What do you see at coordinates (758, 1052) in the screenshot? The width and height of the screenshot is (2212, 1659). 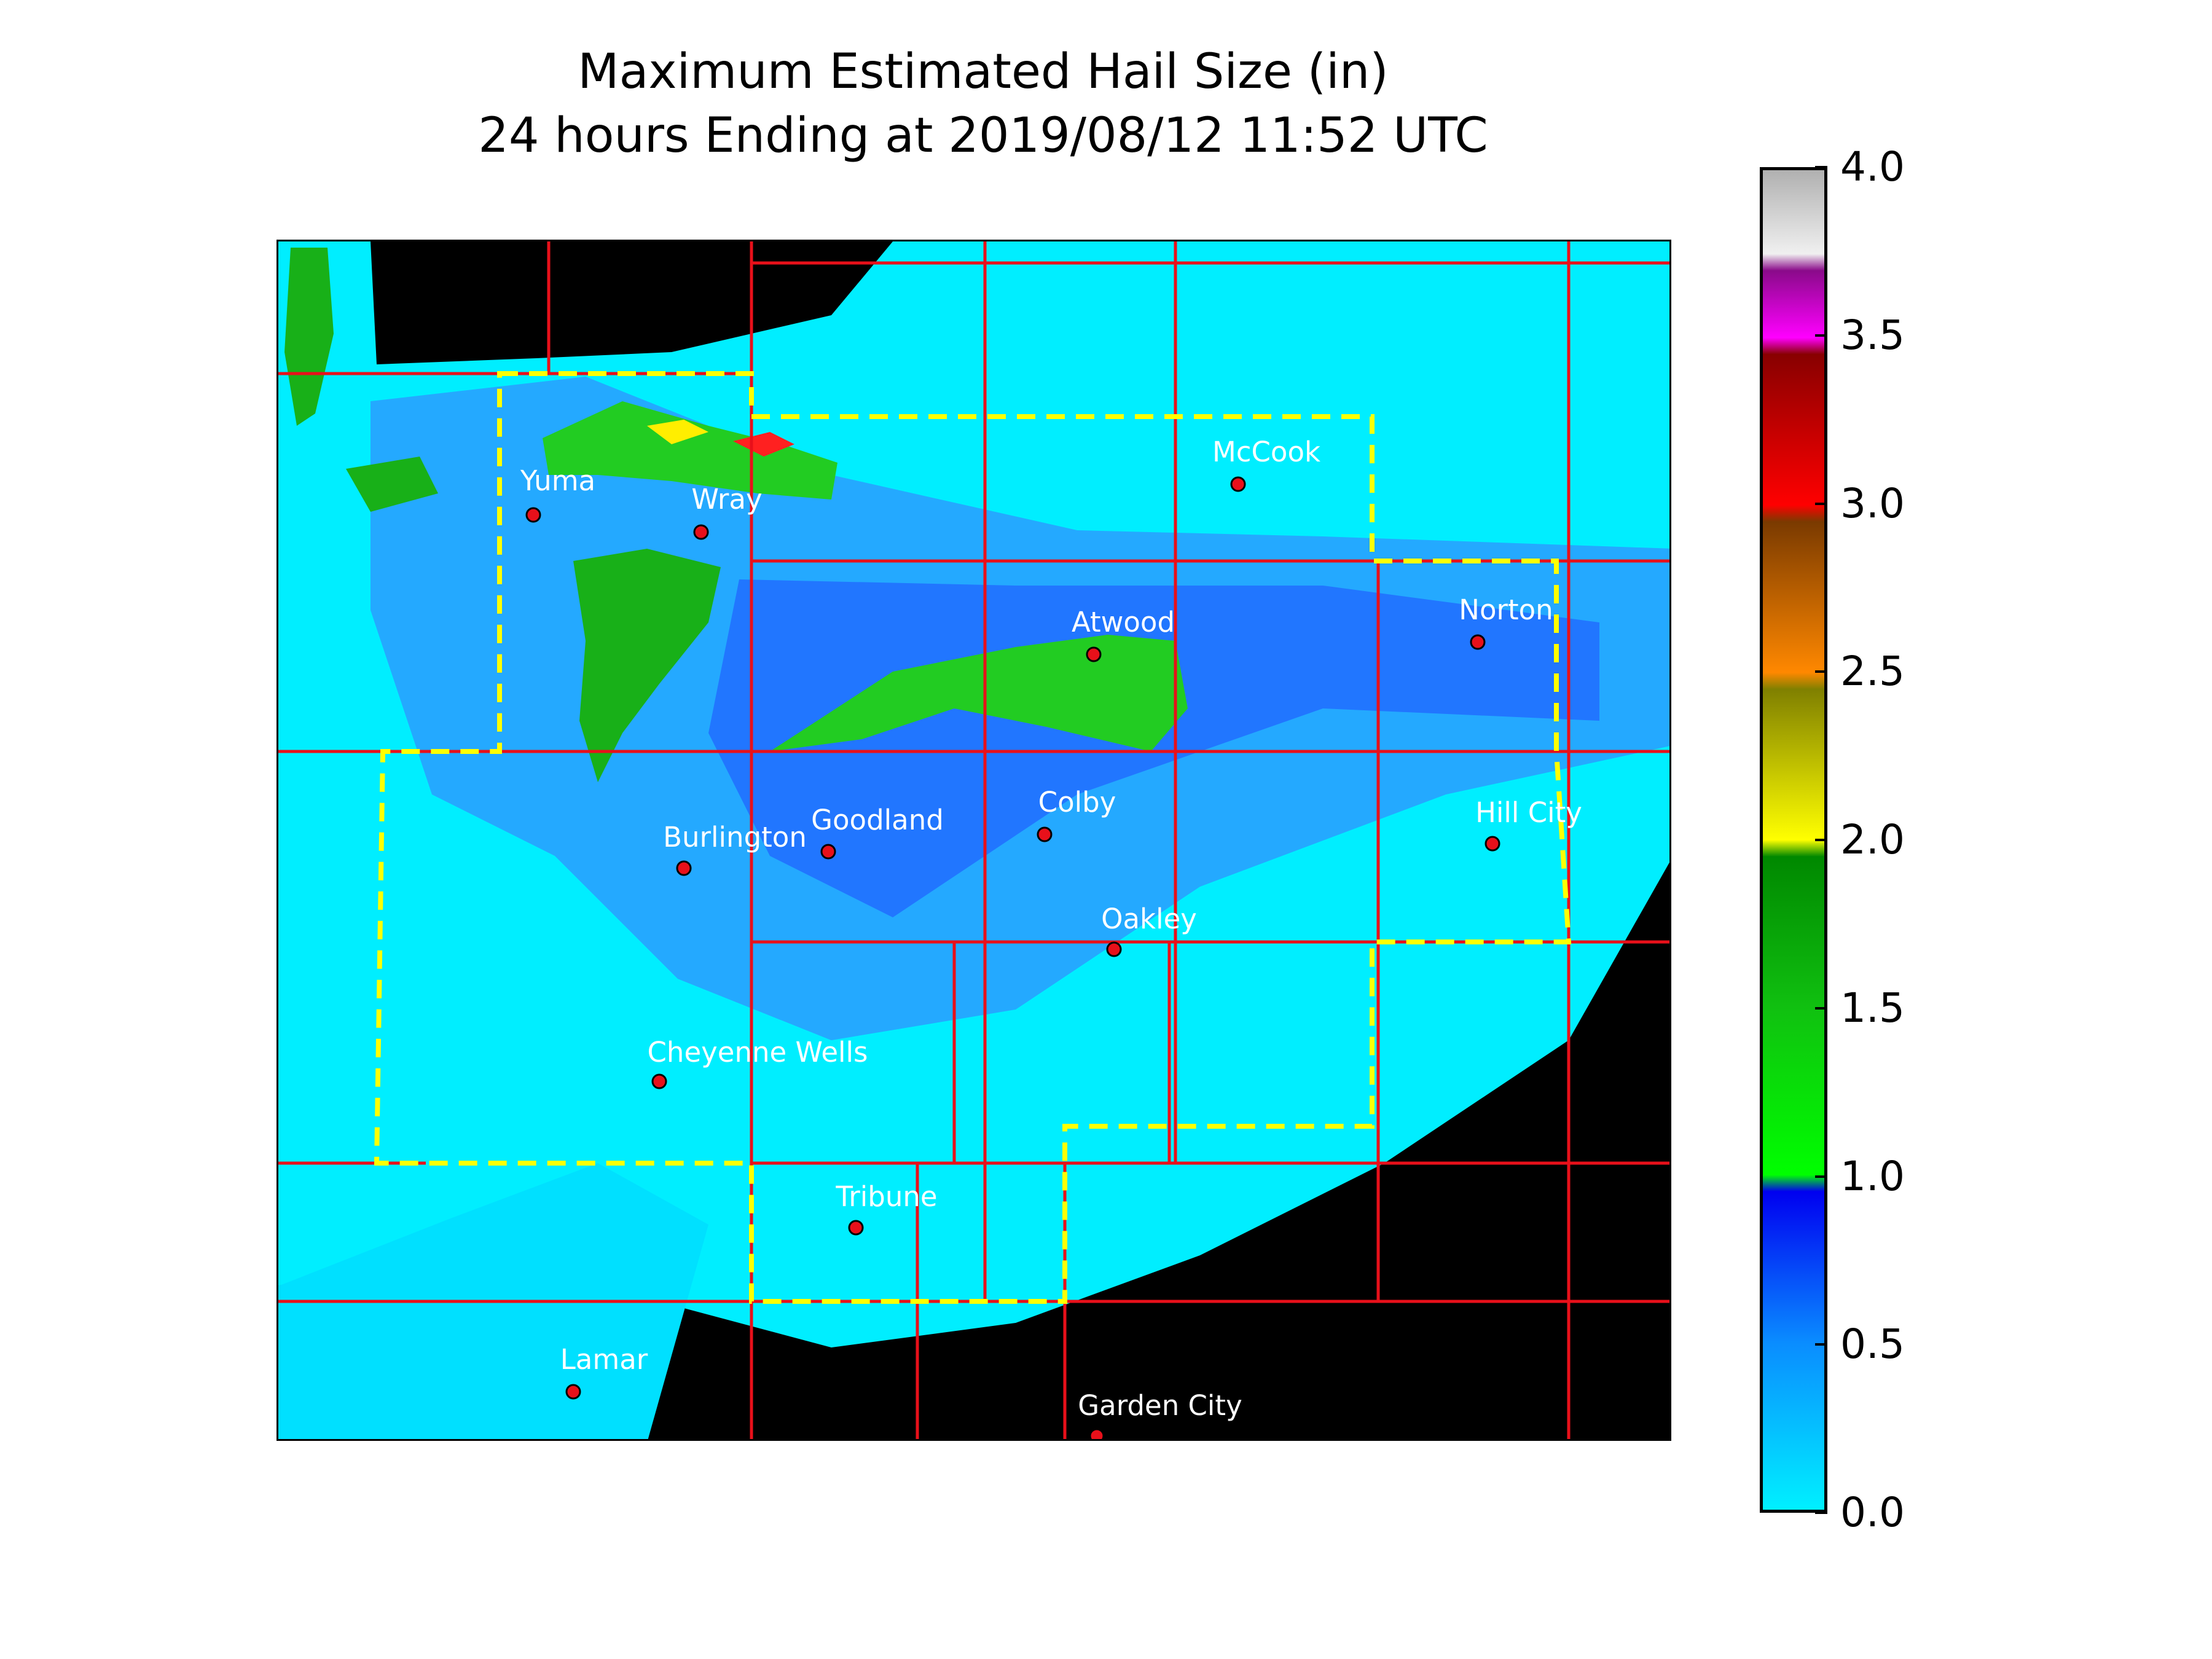 I see `city-label: Cheyenne Wells` at bounding box center [758, 1052].